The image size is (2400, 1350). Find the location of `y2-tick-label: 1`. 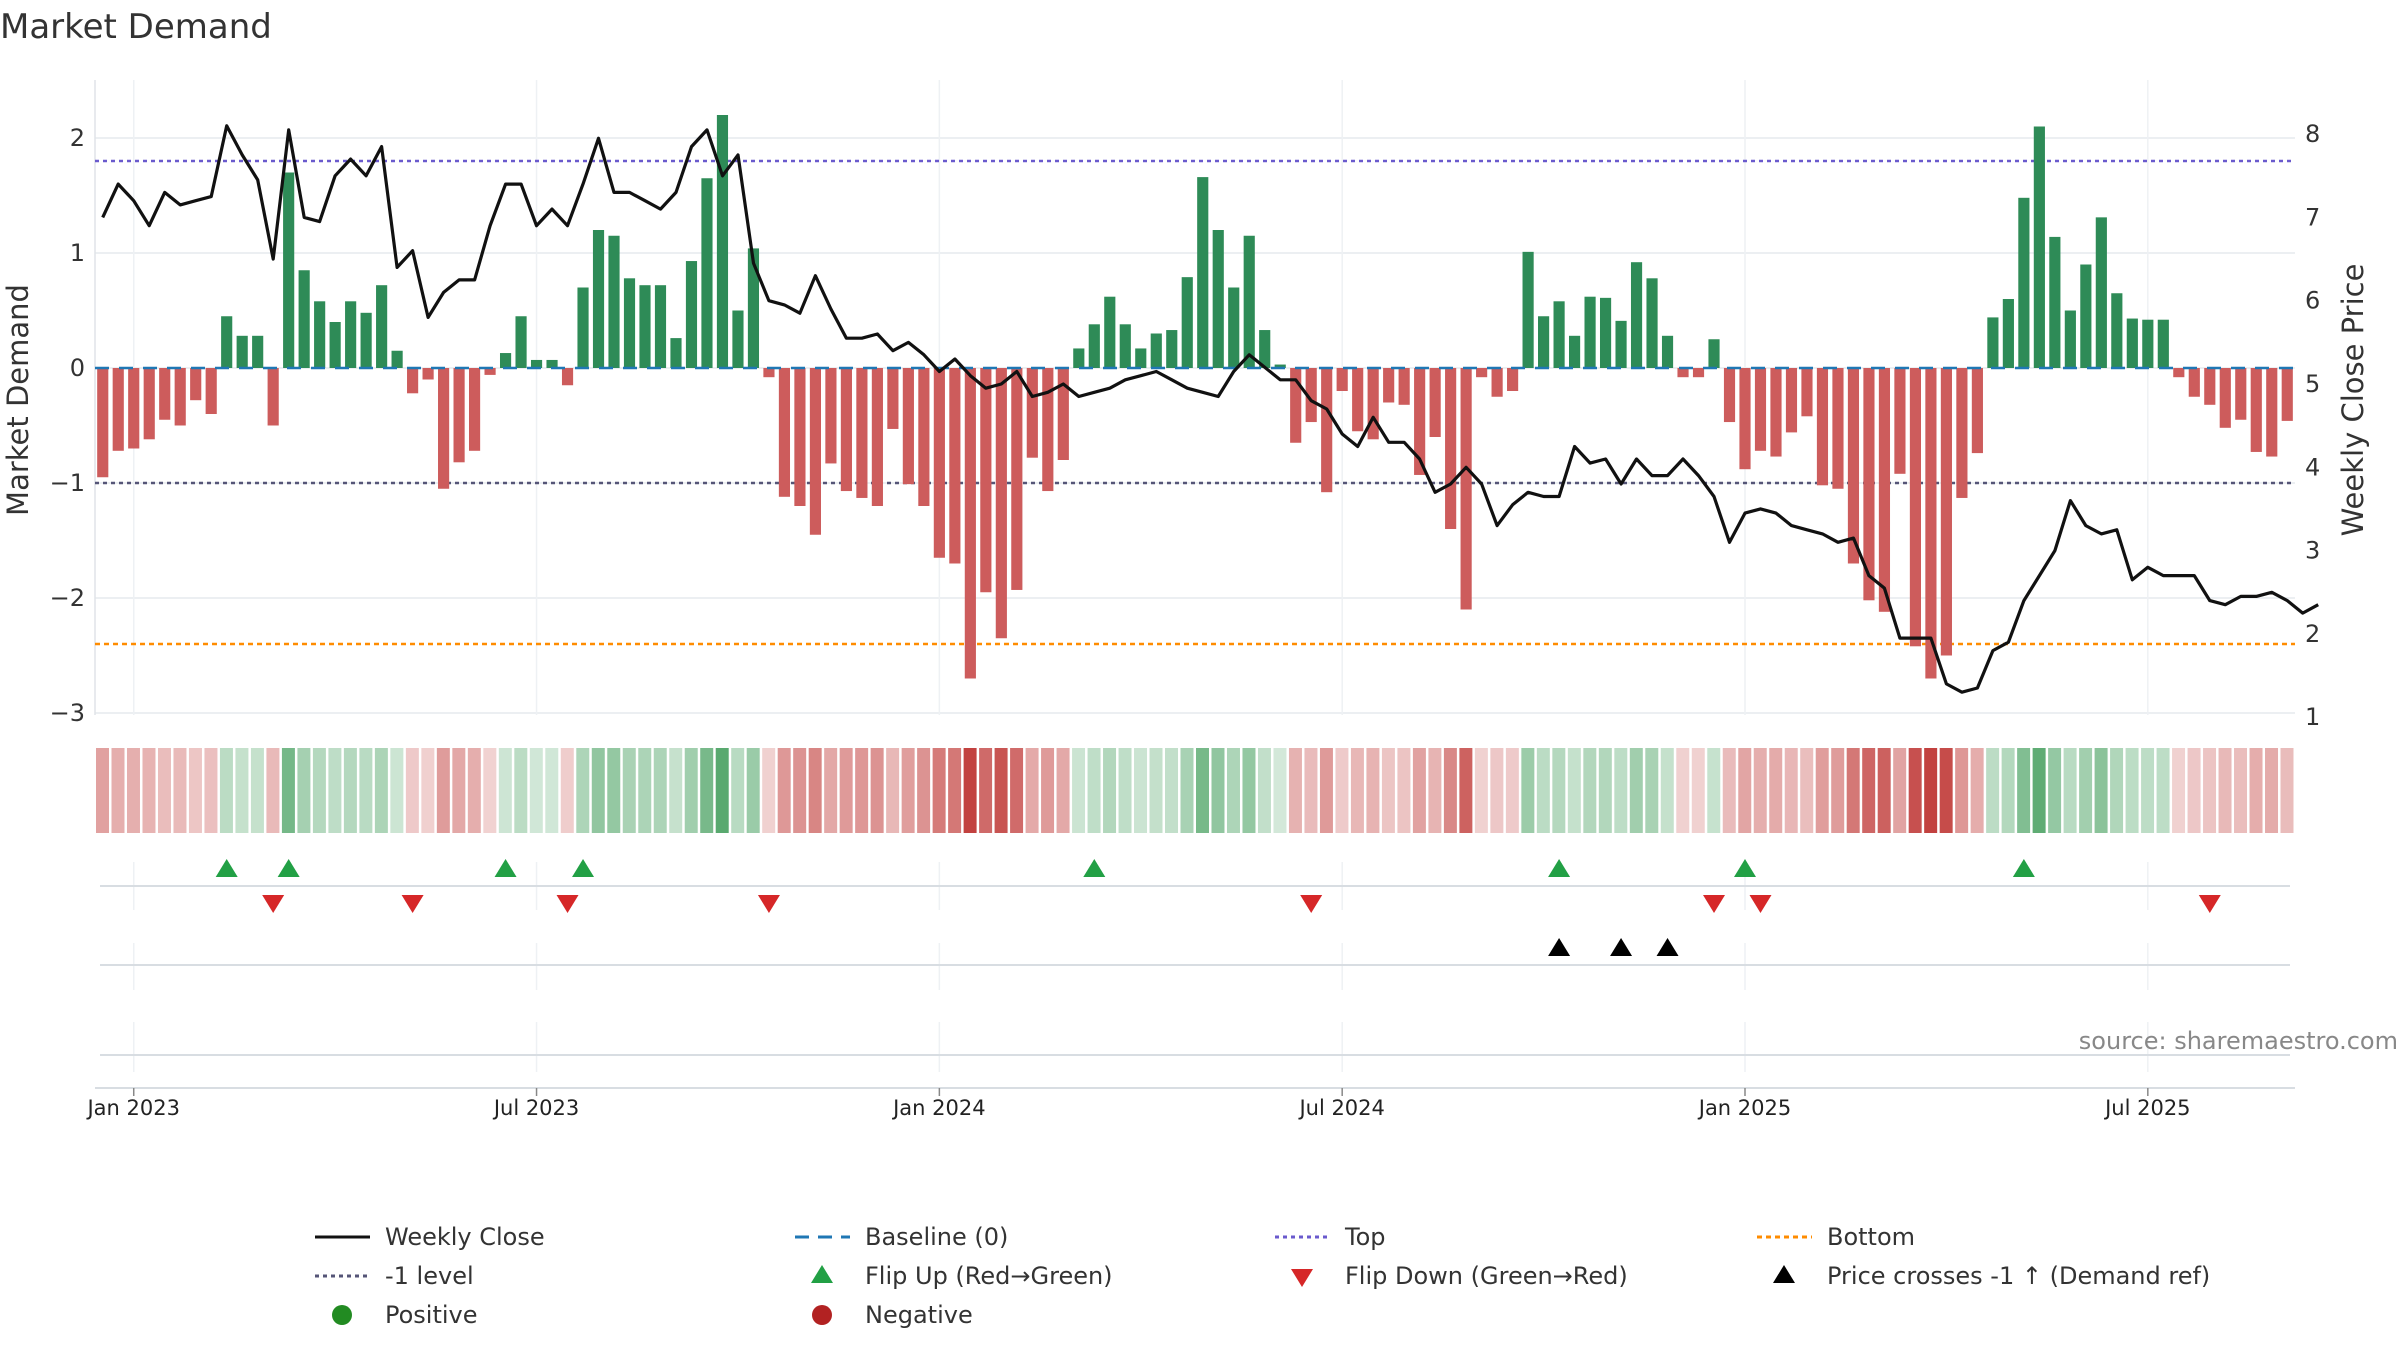

y2-tick-label: 1 is located at coordinates (2312, 717).